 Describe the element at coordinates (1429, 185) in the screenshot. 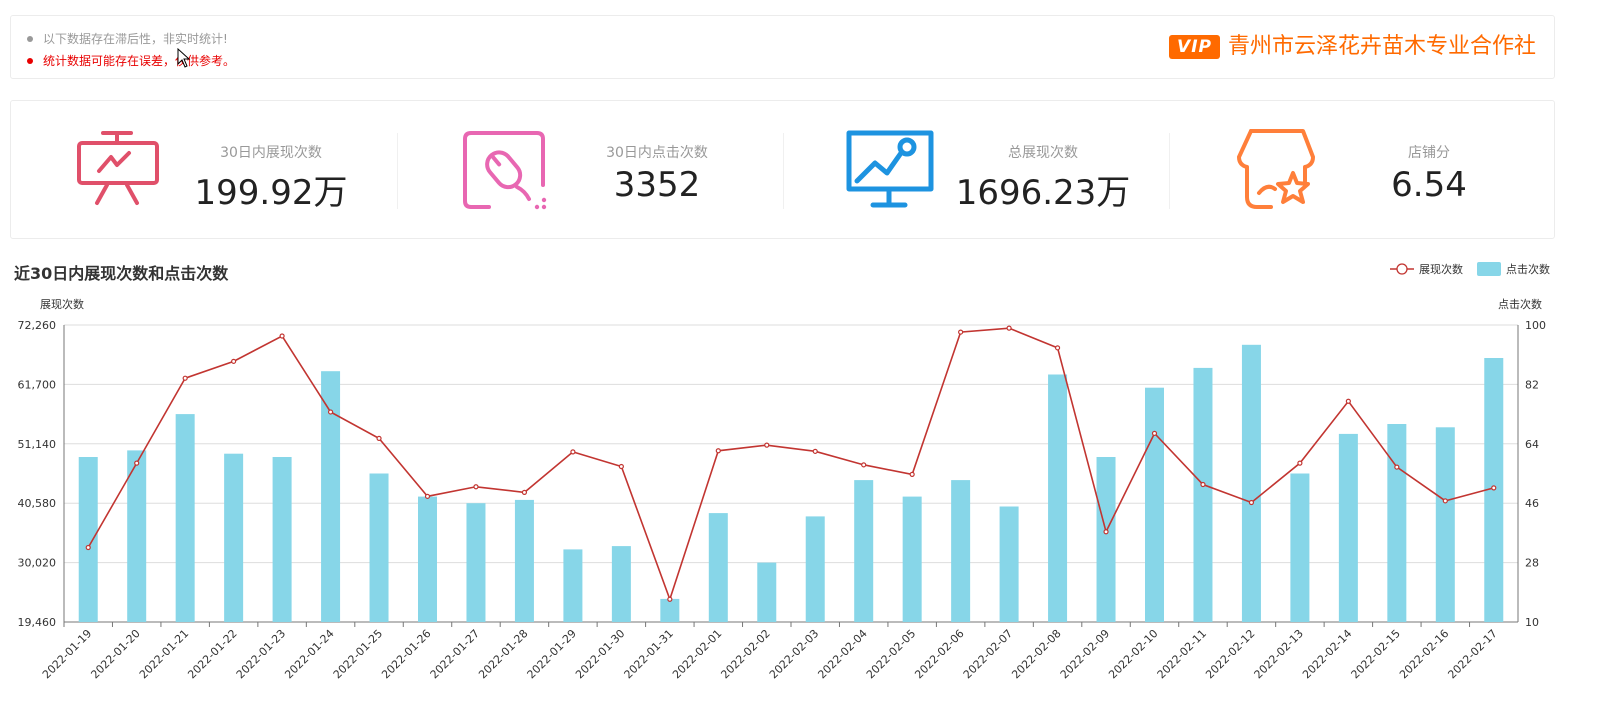

I see `stat-value: 6.54` at that location.